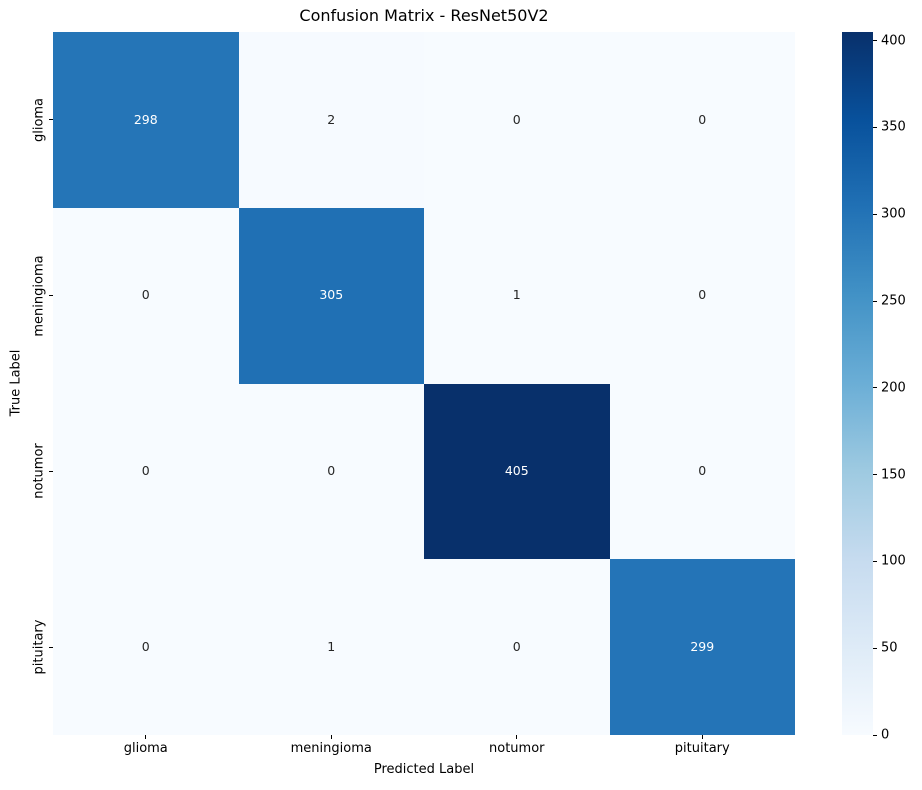  I want to click on colorbar-tick-label: 400, so click(893, 41).